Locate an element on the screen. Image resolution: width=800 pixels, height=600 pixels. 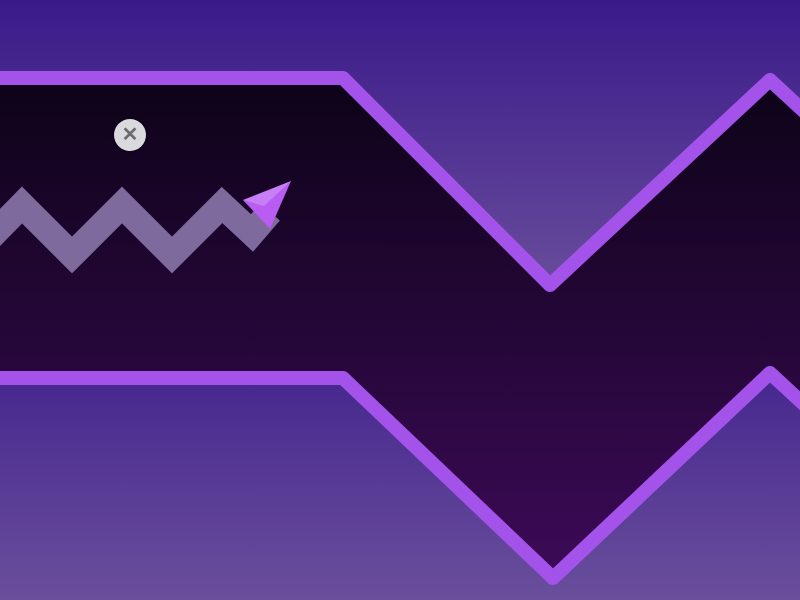
close-button: ✕ is located at coordinates (130, 135).